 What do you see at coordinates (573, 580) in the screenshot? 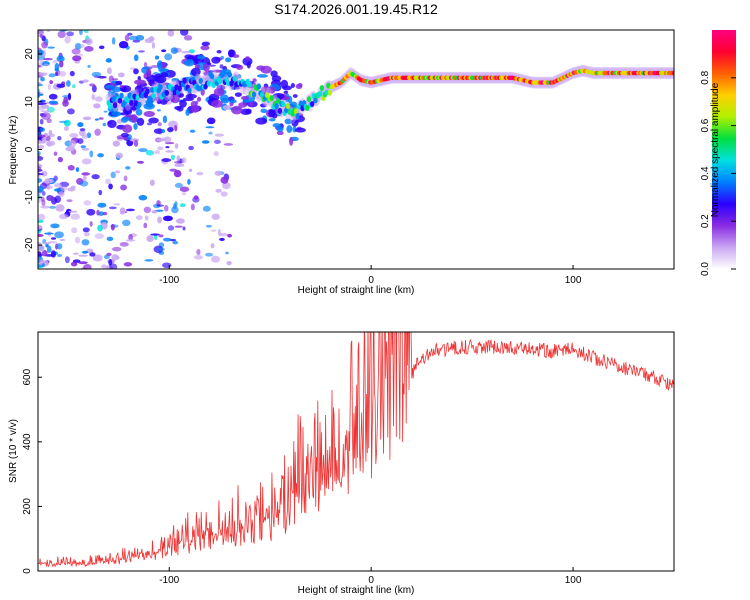
I see `snr-x-tick-label: 100` at bounding box center [573, 580].